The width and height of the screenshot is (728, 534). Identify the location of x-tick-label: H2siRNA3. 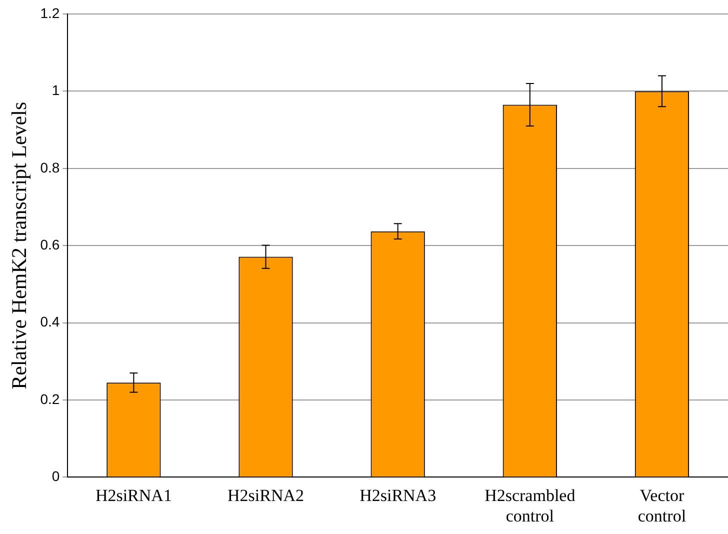
(398, 495).